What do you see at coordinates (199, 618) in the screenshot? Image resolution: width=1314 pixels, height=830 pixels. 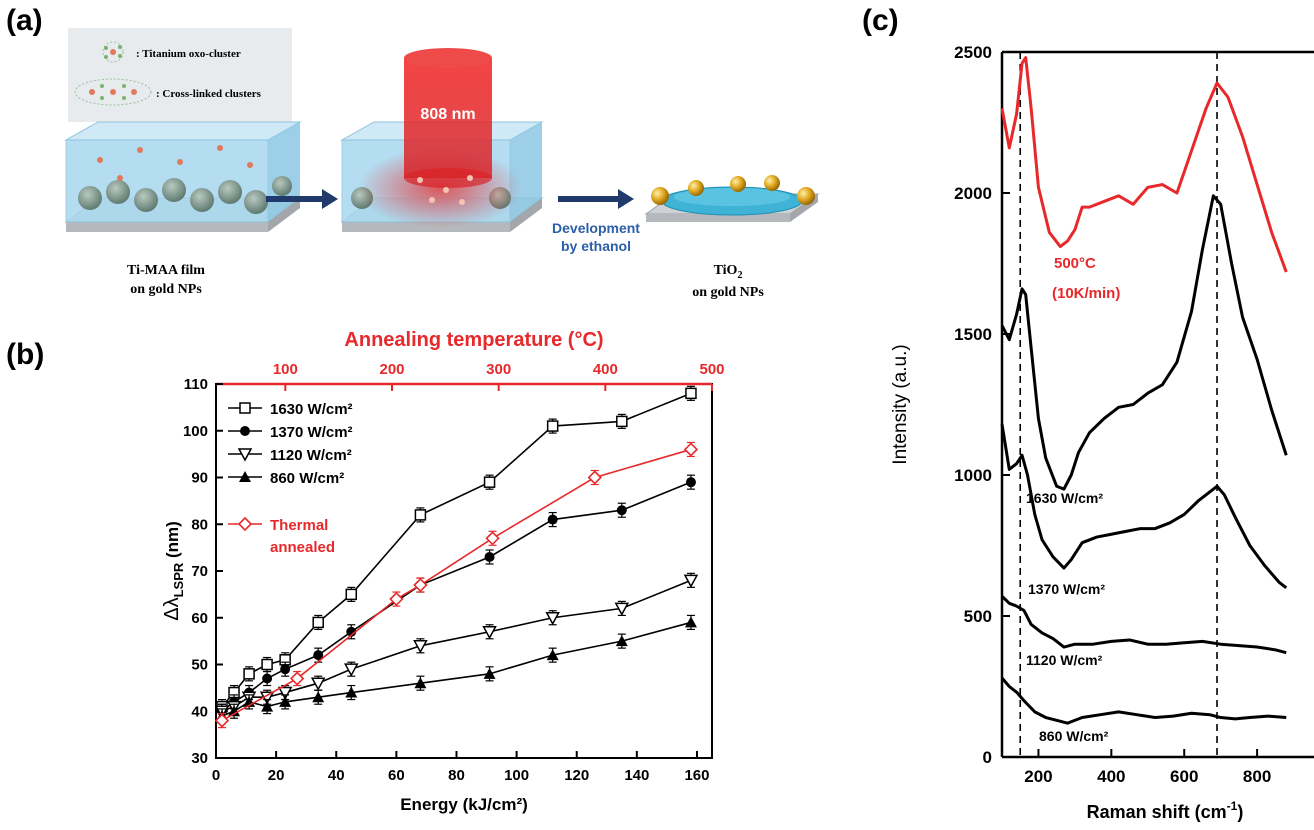 I see `chart-b-y-tick-label: 60` at bounding box center [199, 618].